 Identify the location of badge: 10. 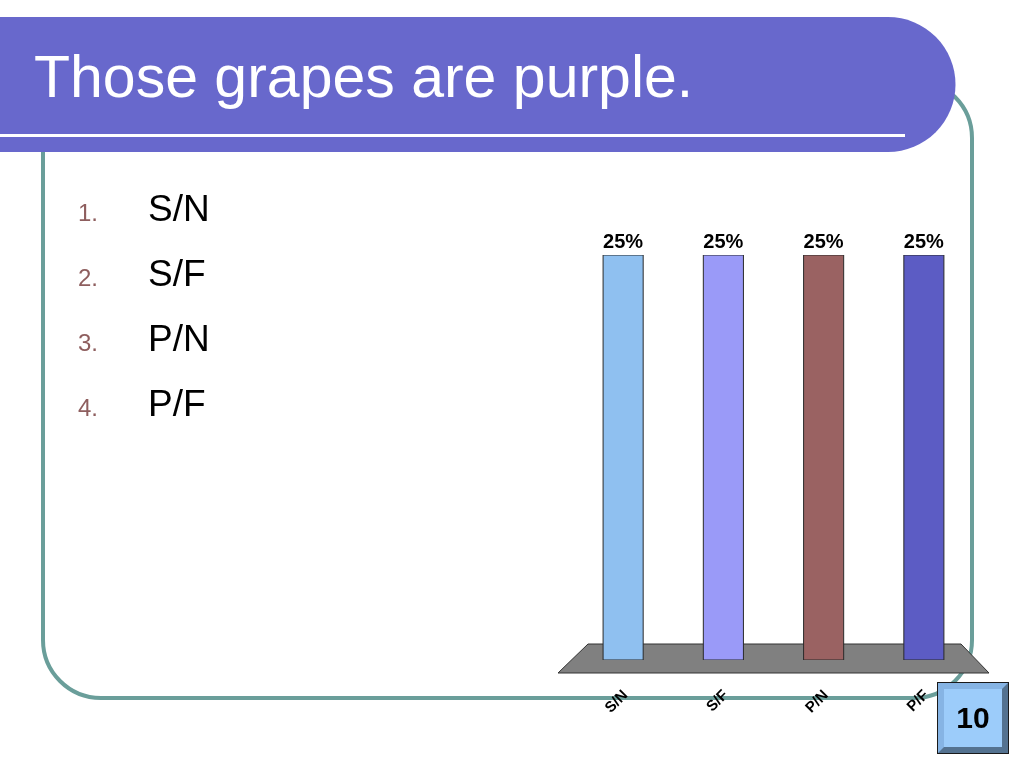
(973, 718).